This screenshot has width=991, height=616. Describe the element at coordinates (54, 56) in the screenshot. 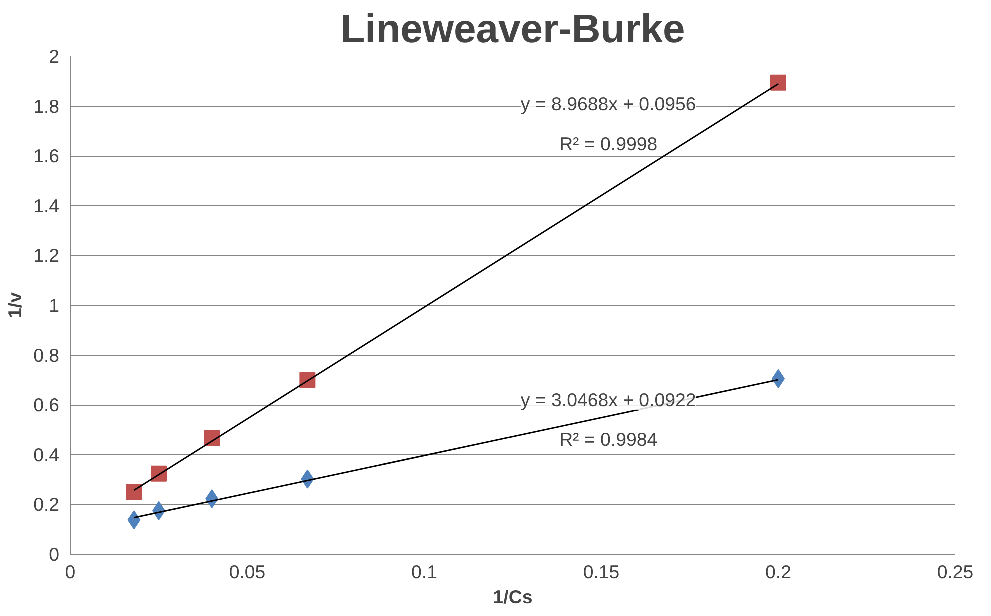

I see `y-tick-label: 2` at that location.